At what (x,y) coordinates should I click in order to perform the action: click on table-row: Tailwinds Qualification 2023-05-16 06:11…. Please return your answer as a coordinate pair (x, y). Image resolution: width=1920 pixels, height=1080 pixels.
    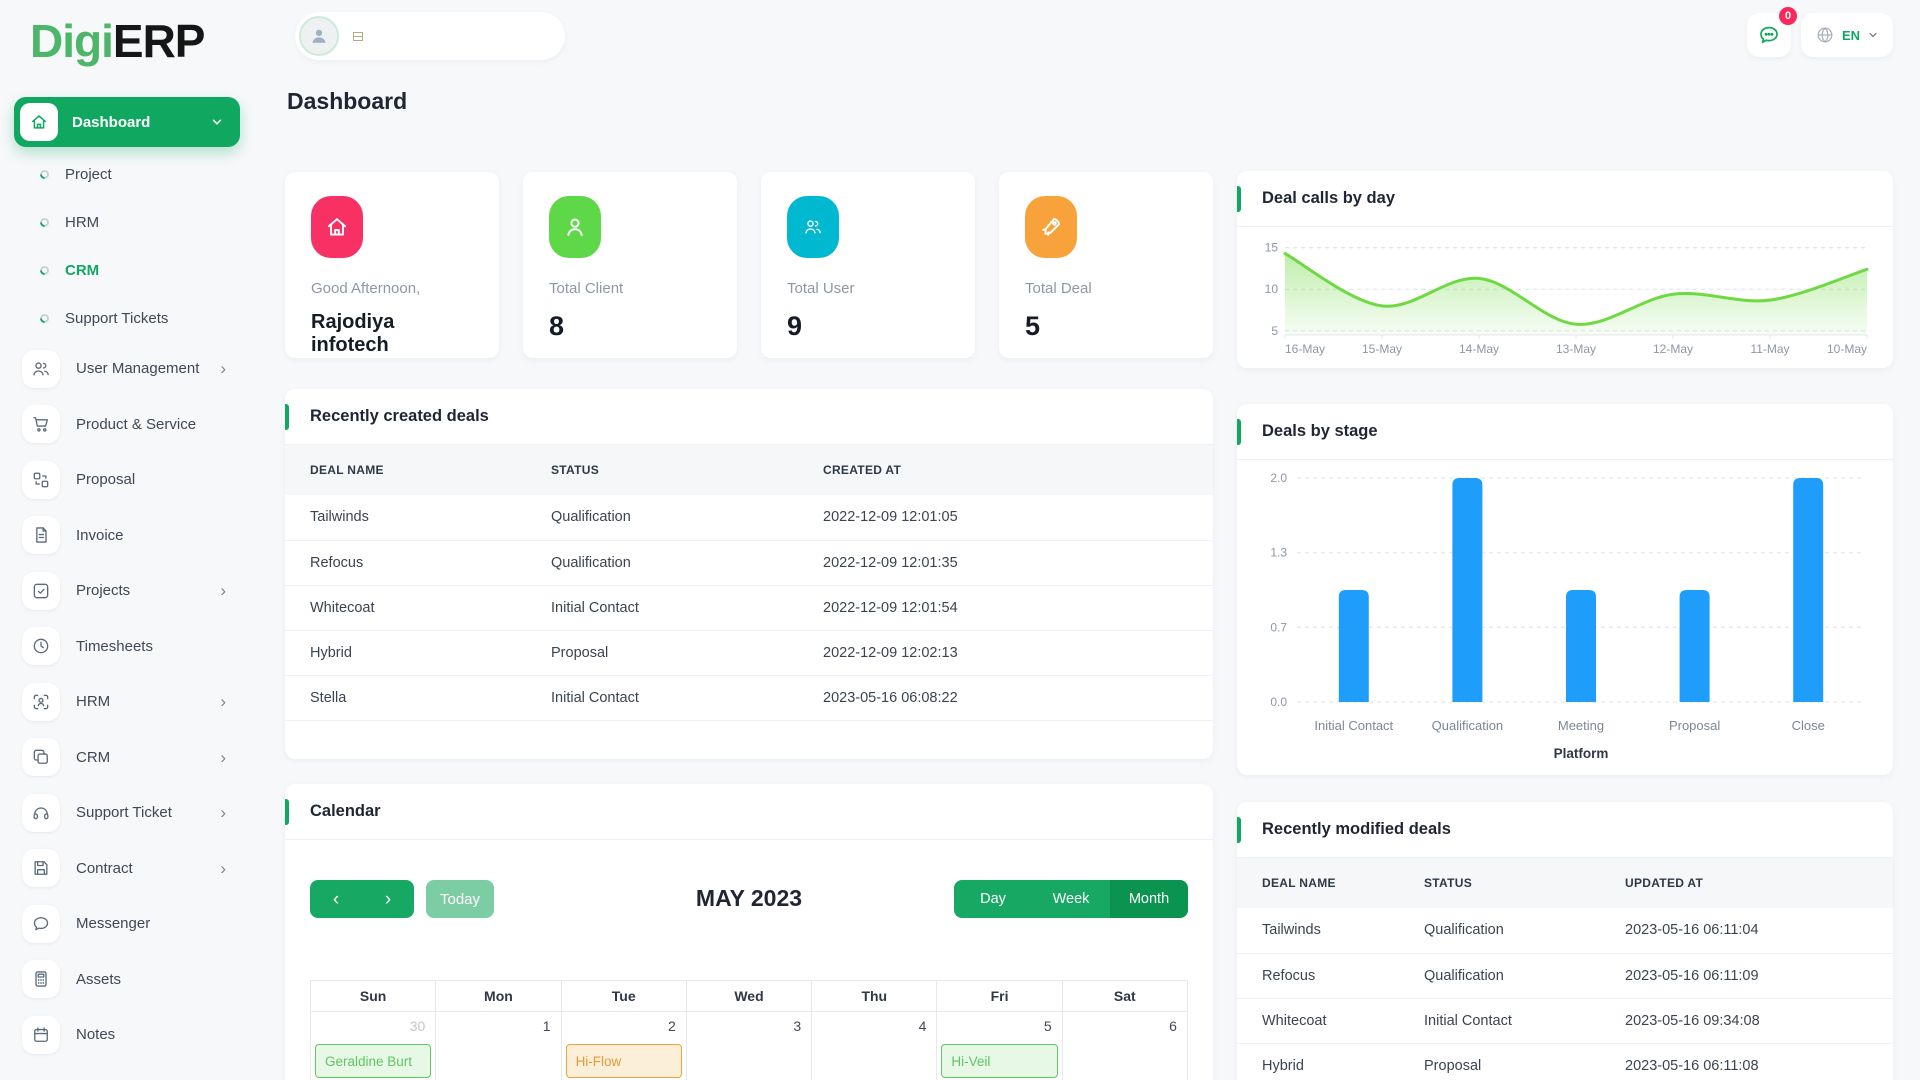
    Looking at the image, I should click on (1565, 931).